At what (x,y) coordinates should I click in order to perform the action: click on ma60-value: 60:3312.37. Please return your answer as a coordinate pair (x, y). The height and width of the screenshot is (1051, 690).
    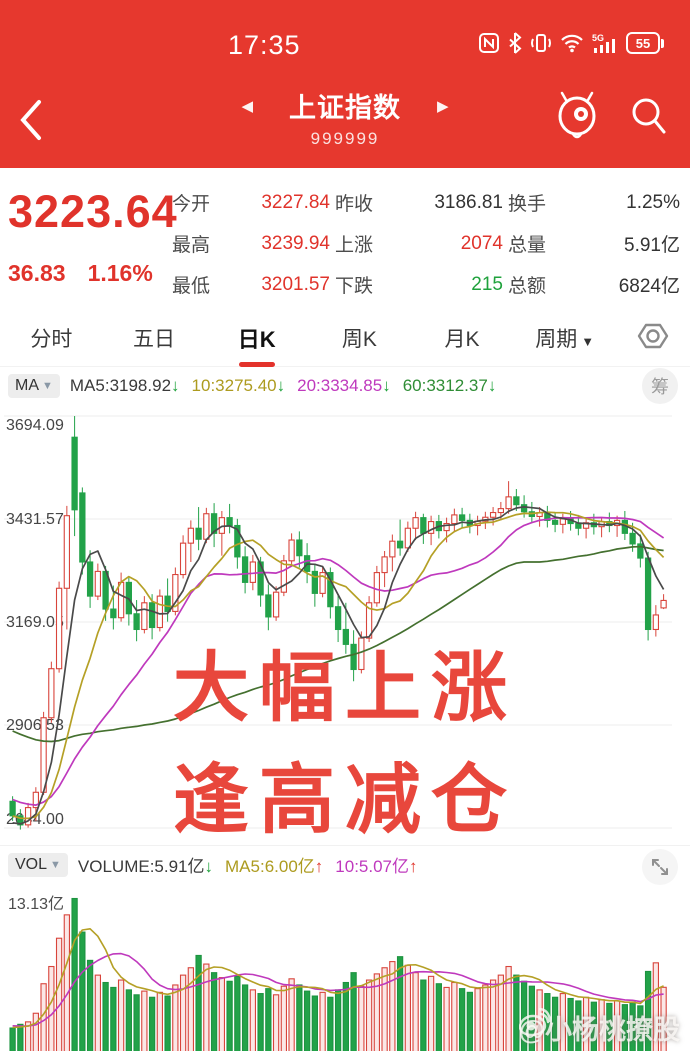
    Looking at the image, I should click on (445, 385).